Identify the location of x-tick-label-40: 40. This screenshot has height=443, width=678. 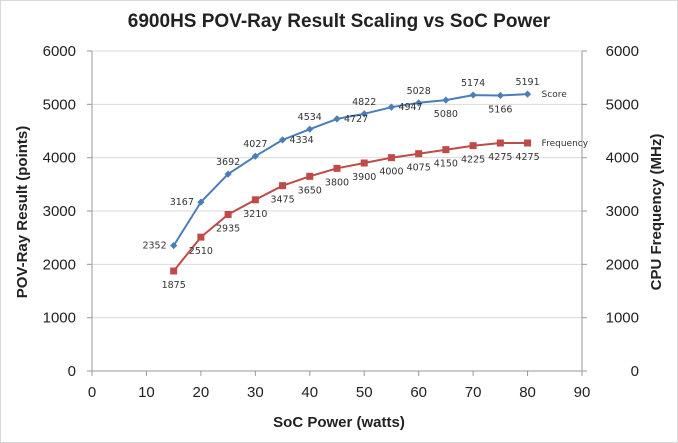
(309, 392).